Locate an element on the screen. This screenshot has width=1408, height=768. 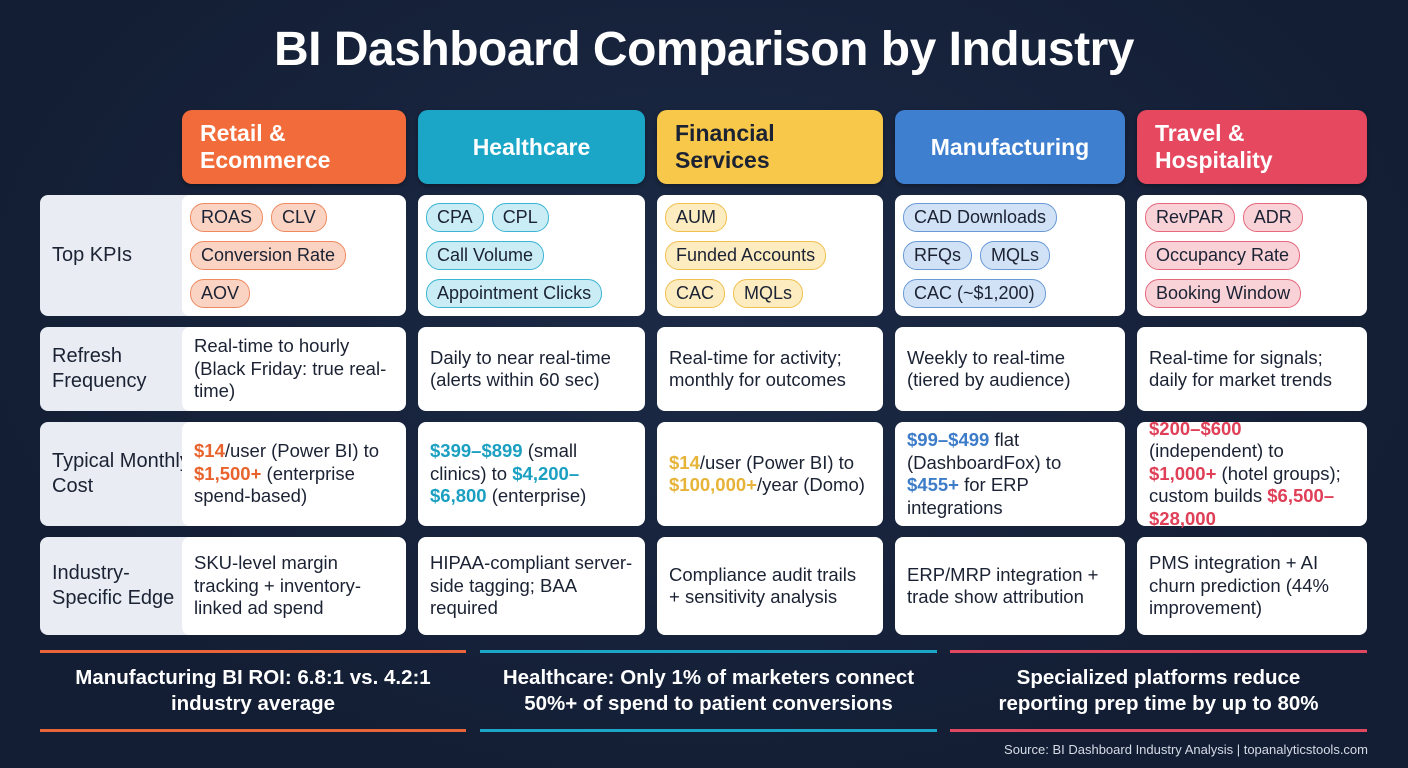
pill-row: CAD Downloads is located at coordinates (980, 217).